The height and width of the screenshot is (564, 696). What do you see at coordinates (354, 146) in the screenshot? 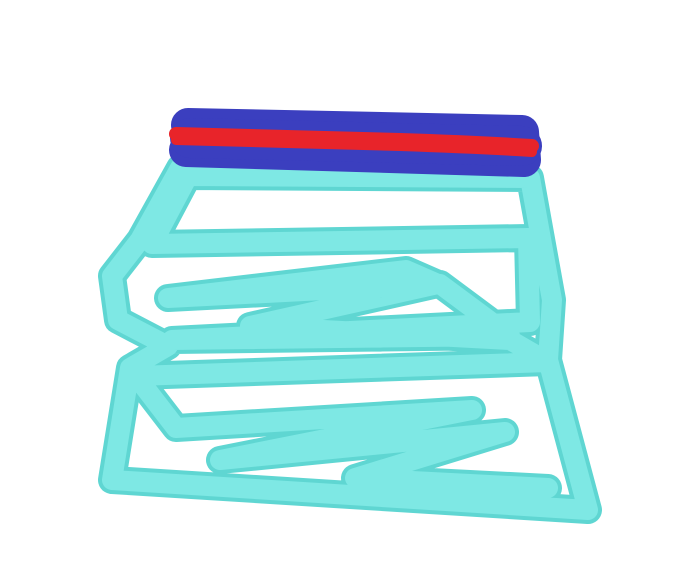
I see `red-band-highlight` at bounding box center [354, 146].